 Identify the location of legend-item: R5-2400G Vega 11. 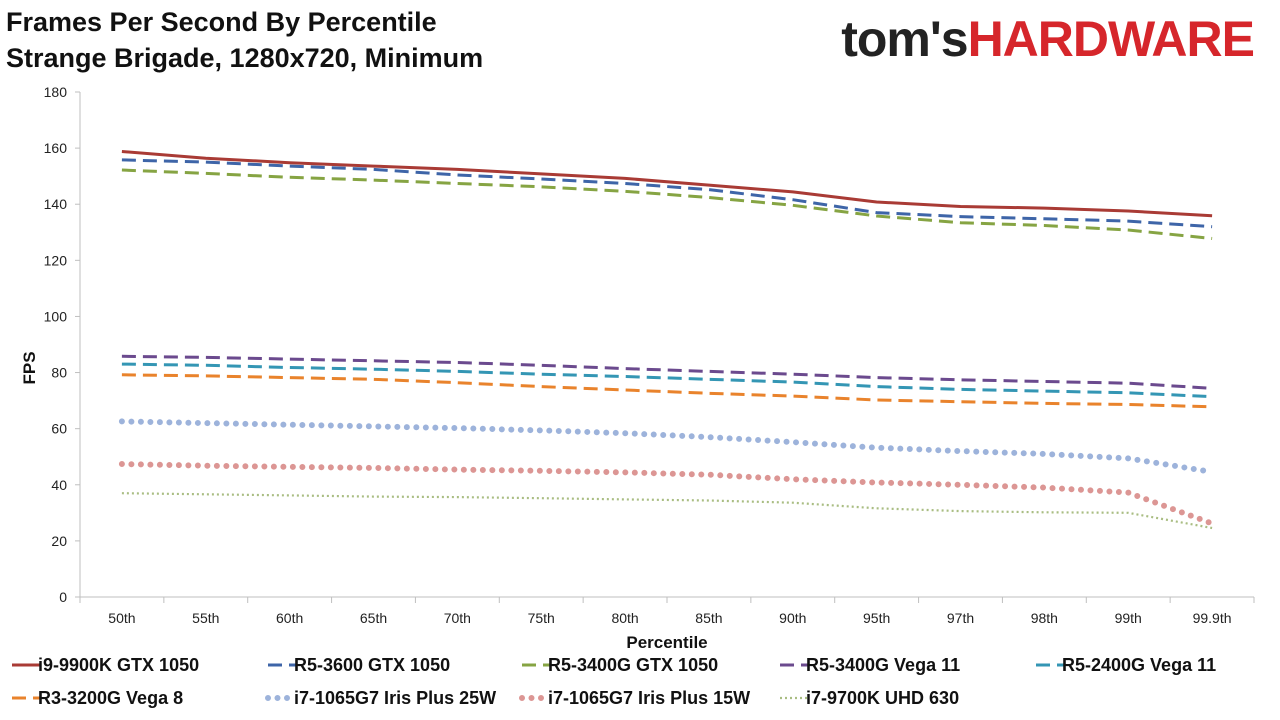
(1126, 665).